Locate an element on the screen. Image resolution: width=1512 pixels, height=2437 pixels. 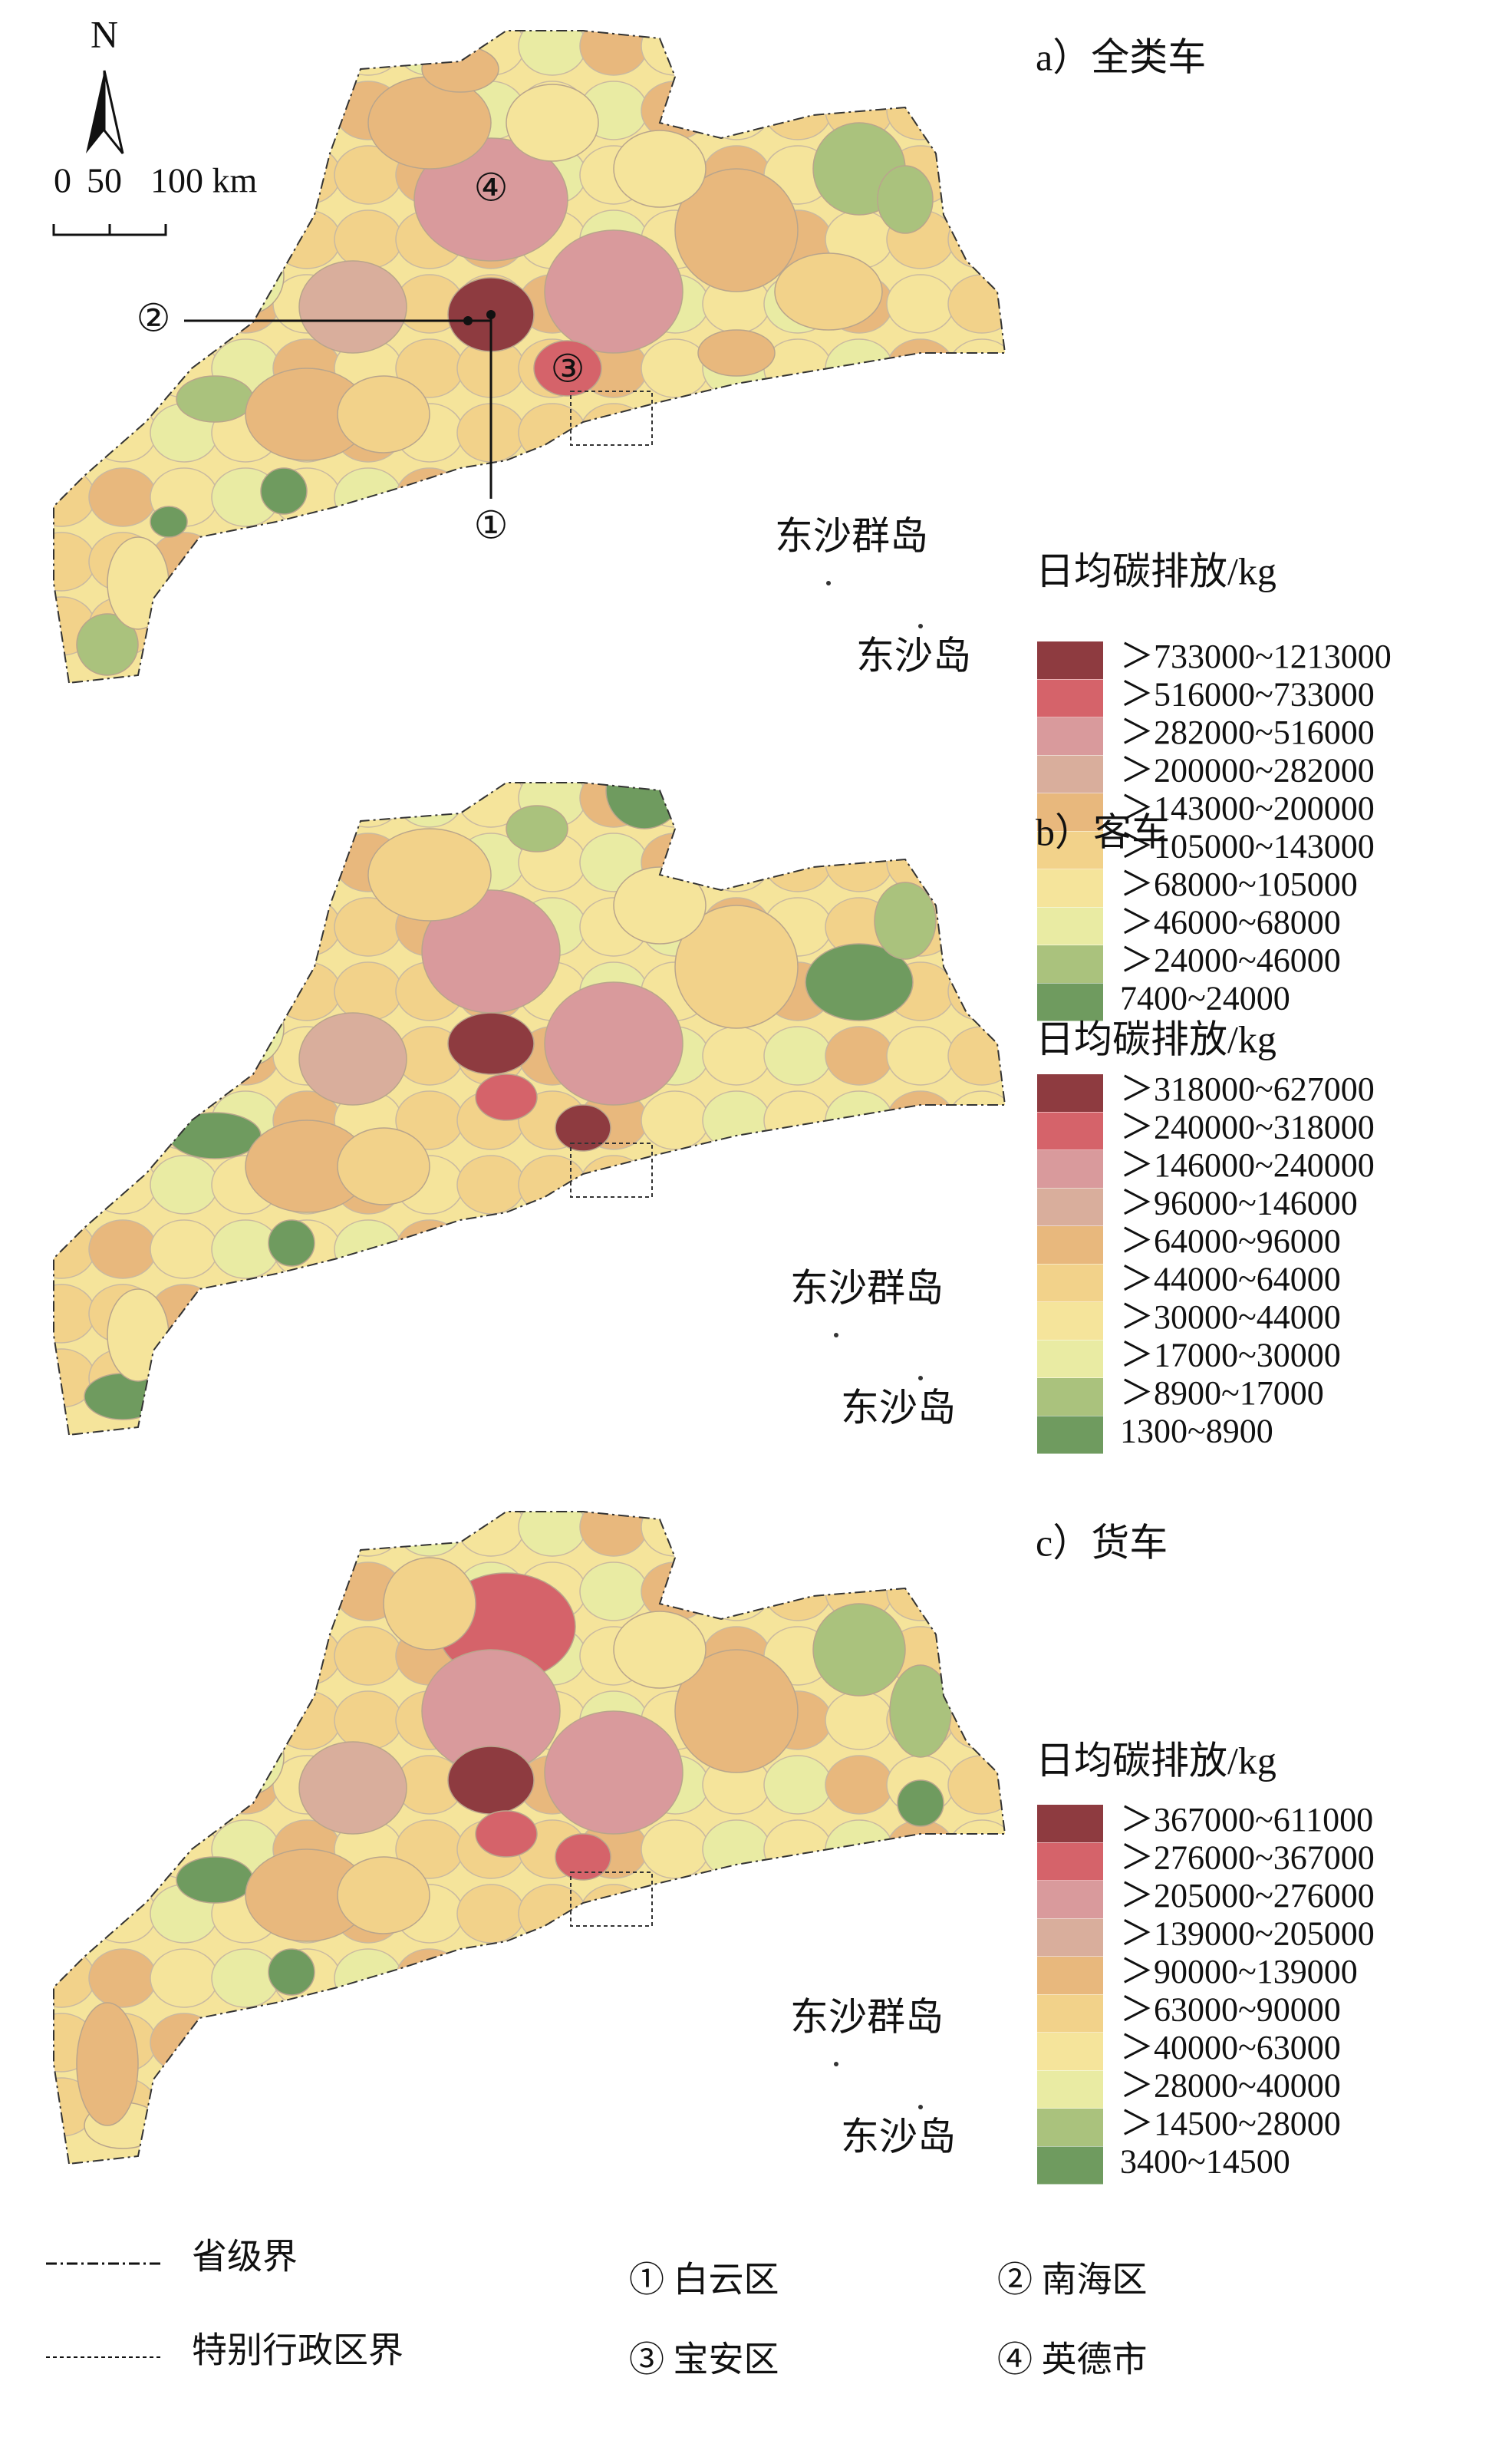
leader-dot is located at coordinates (468, 320).